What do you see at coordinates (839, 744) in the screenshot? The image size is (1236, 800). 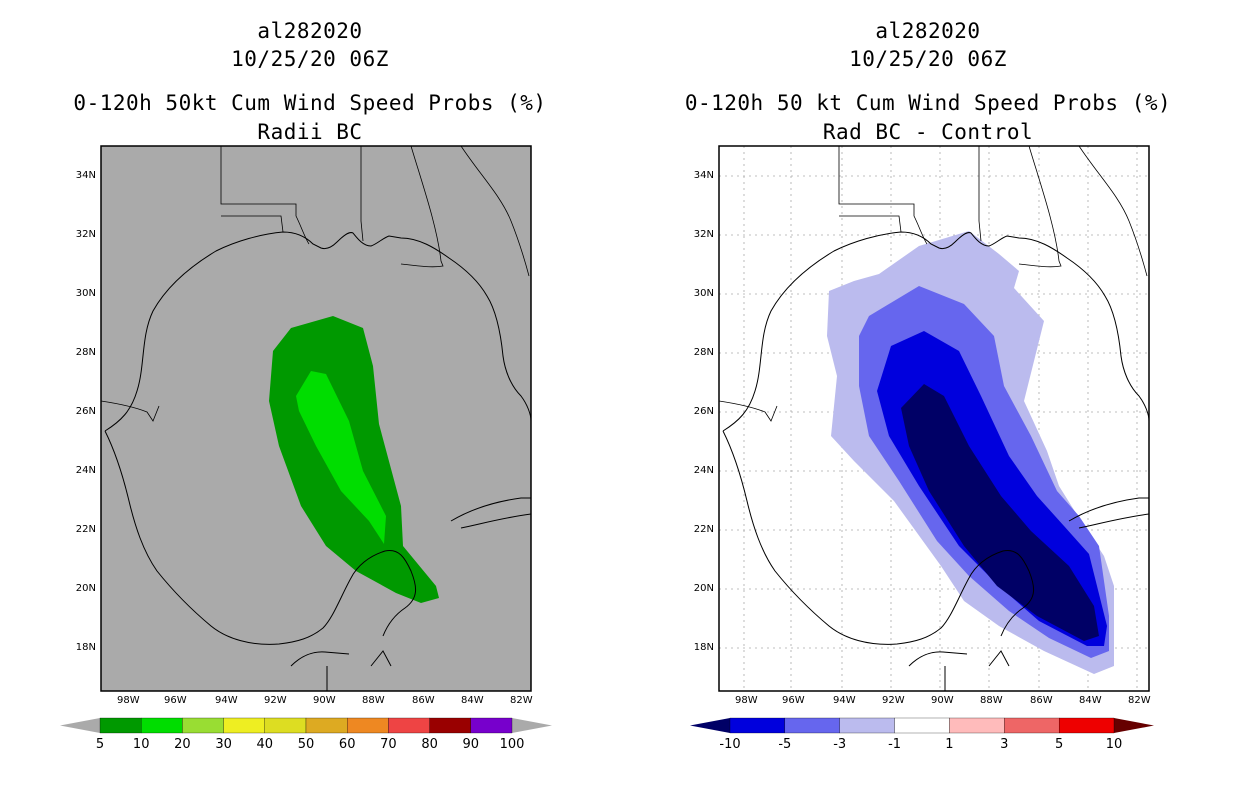 I see `right-colorbar-label: -3` at bounding box center [839, 744].